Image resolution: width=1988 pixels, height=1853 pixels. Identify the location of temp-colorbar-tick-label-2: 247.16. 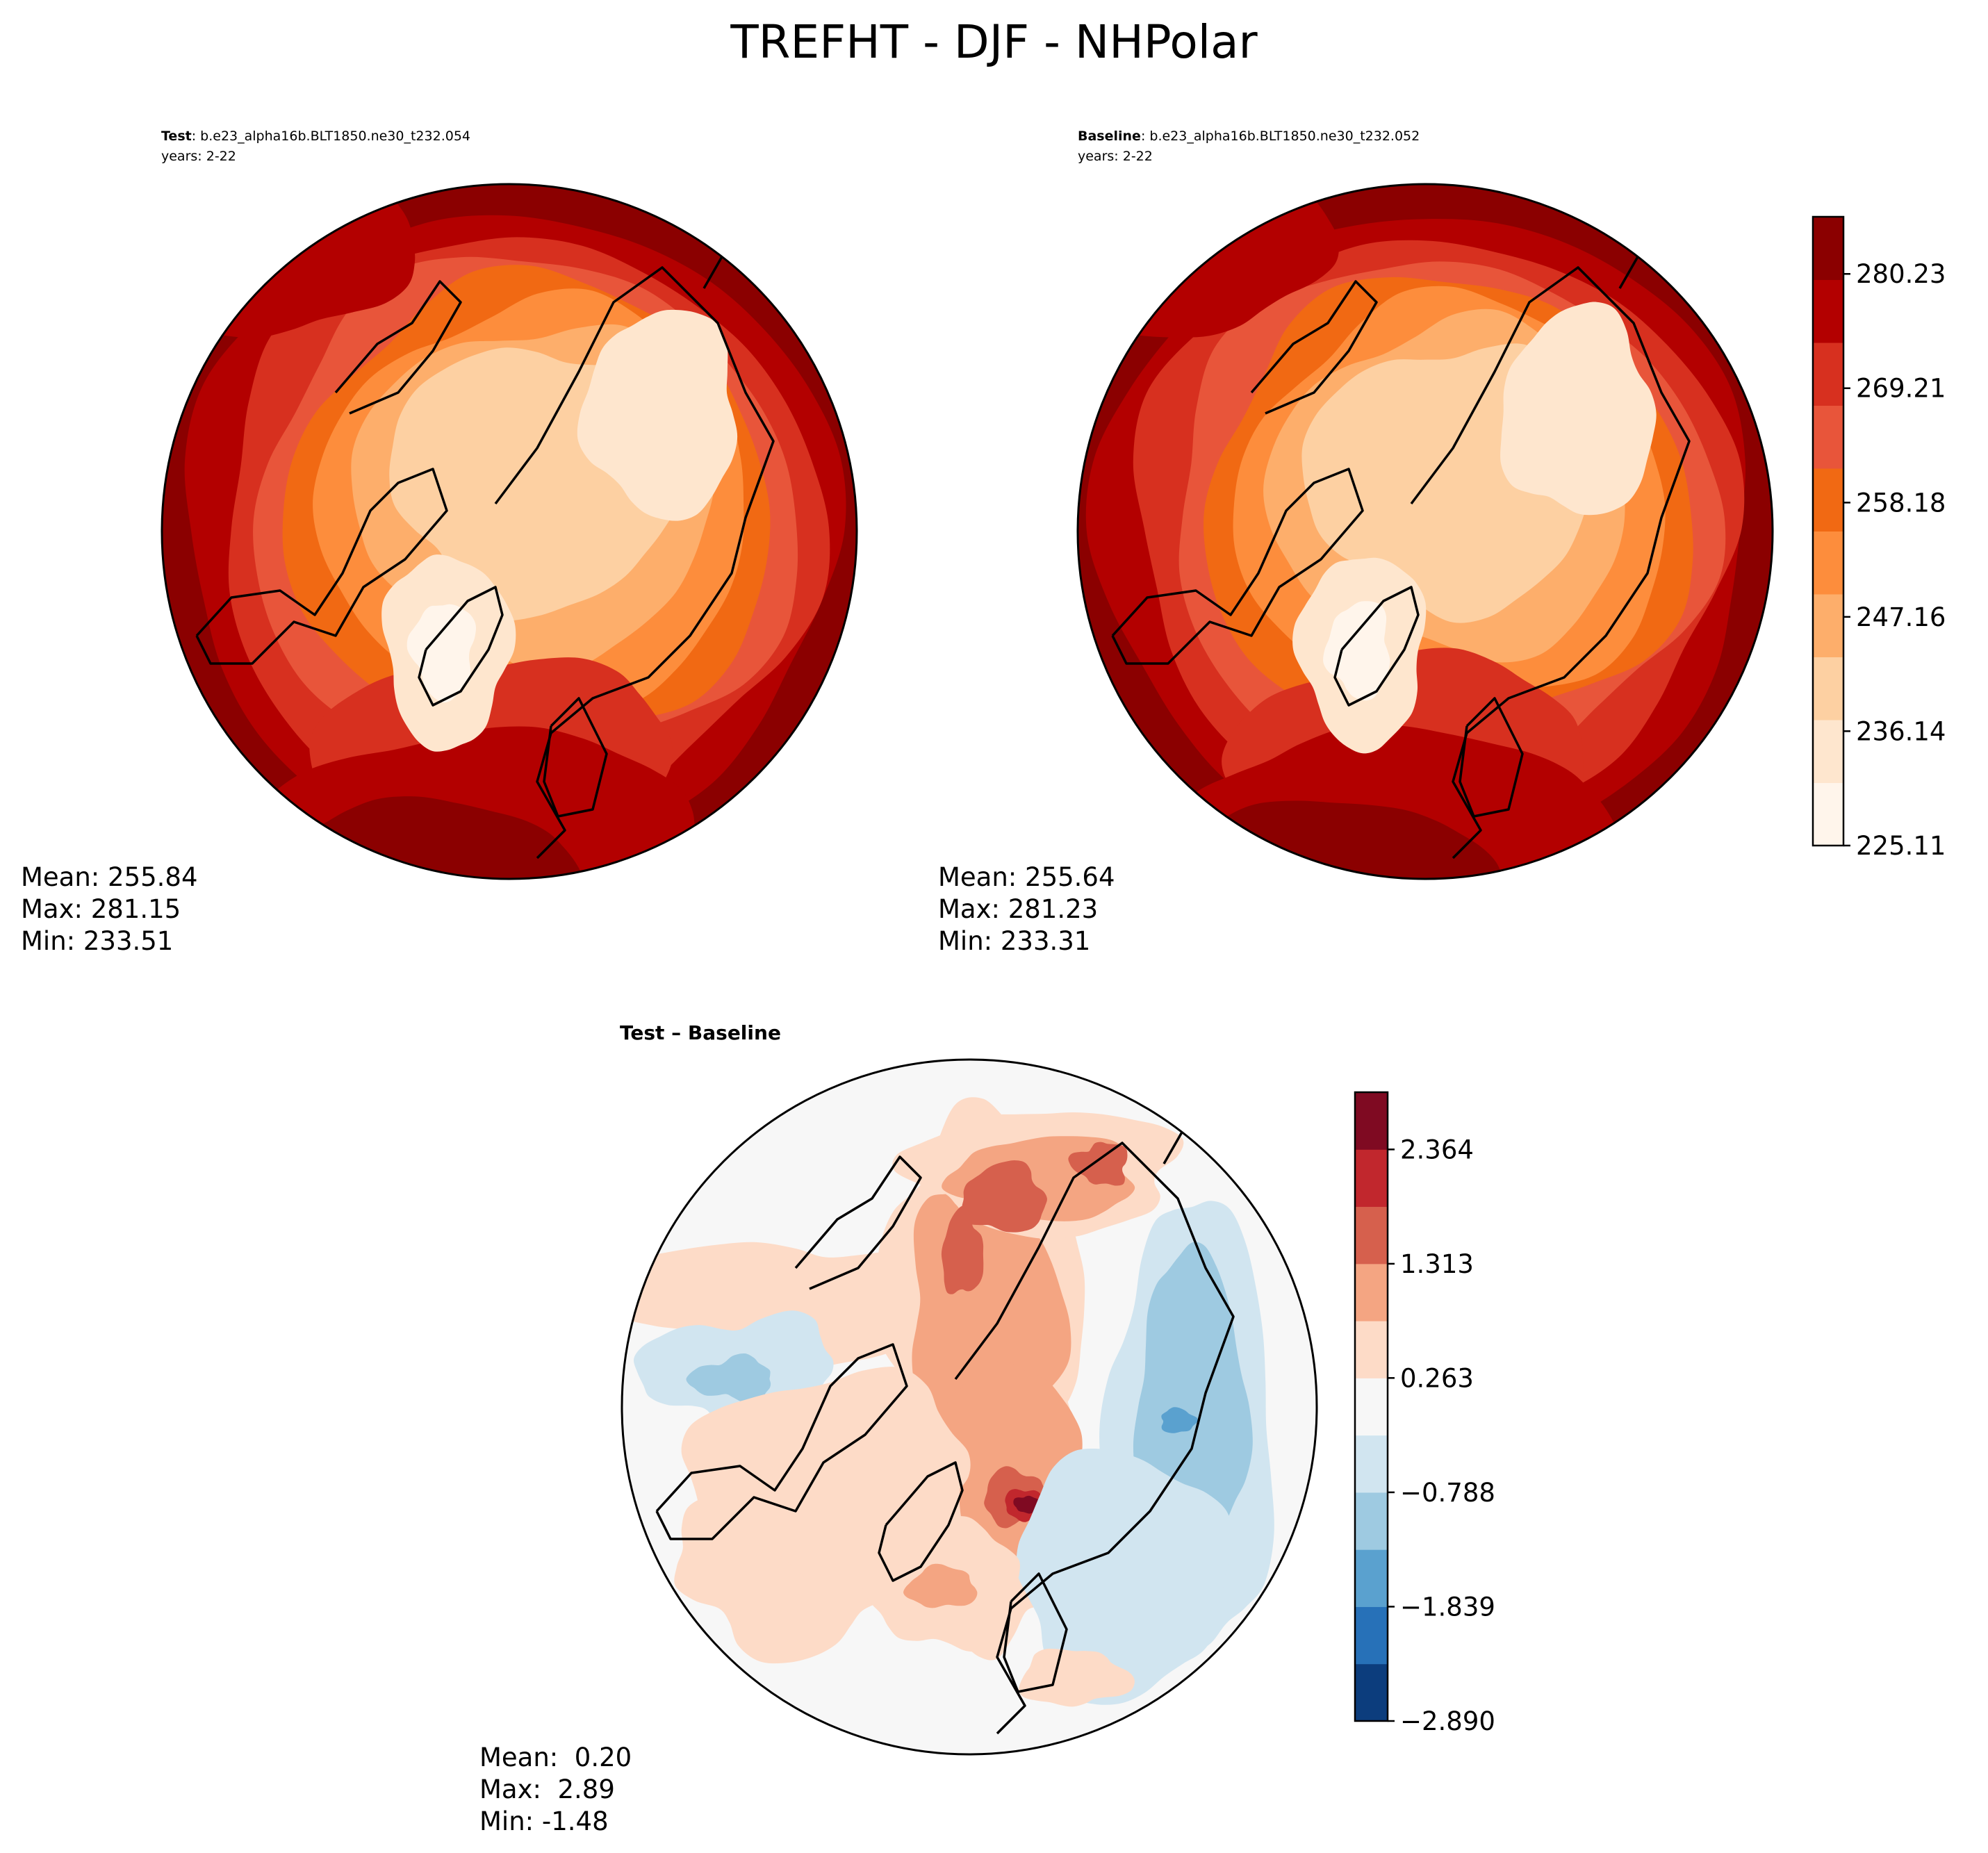
(1901, 617).